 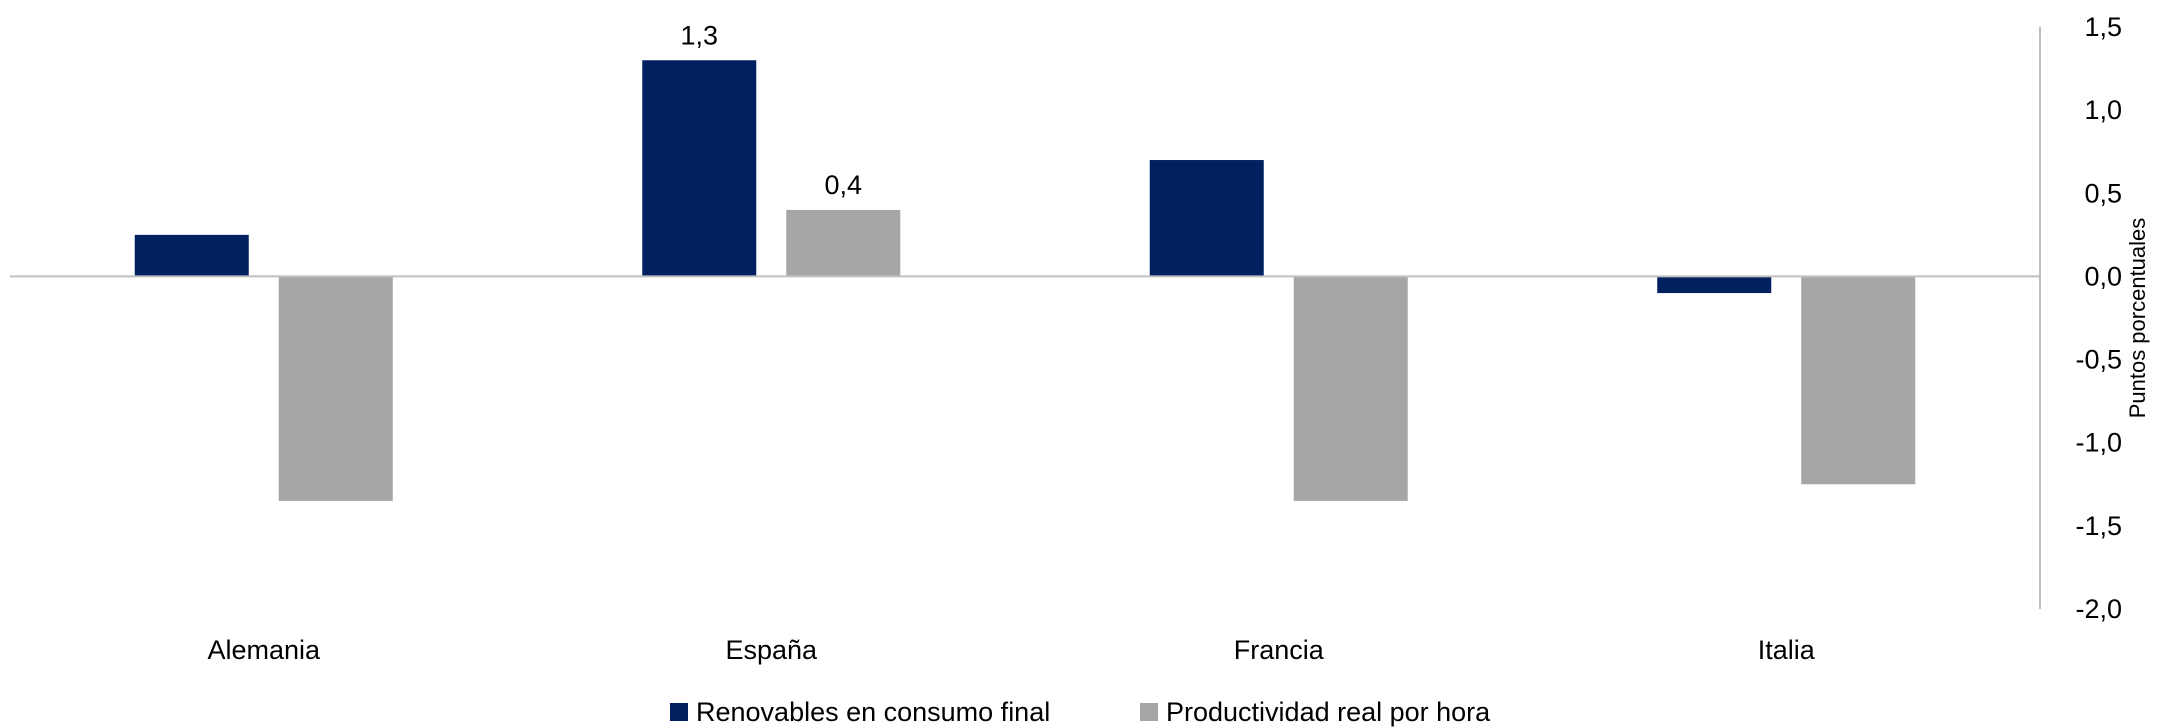 I want to click on y-tick-label: 1,5, so click(x=2103, y=27).